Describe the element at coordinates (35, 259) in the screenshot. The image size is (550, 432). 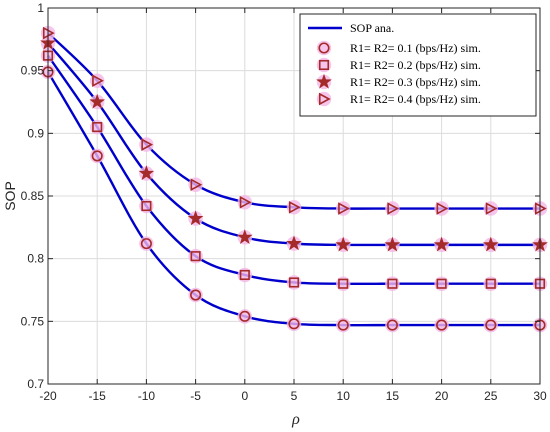
I see `y-tick-label: 0.8` at that location.